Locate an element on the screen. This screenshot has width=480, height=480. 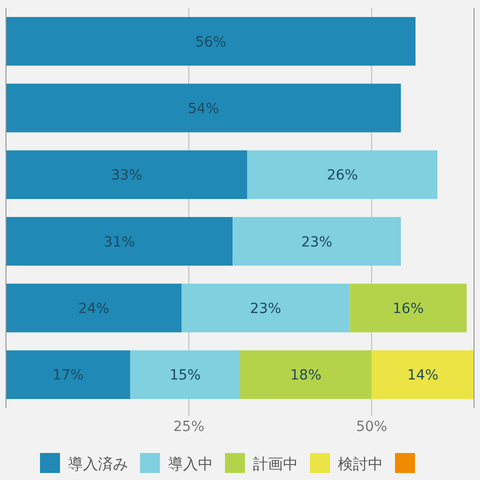
legend-label: 導入中 is located at coordinates (190, 464).